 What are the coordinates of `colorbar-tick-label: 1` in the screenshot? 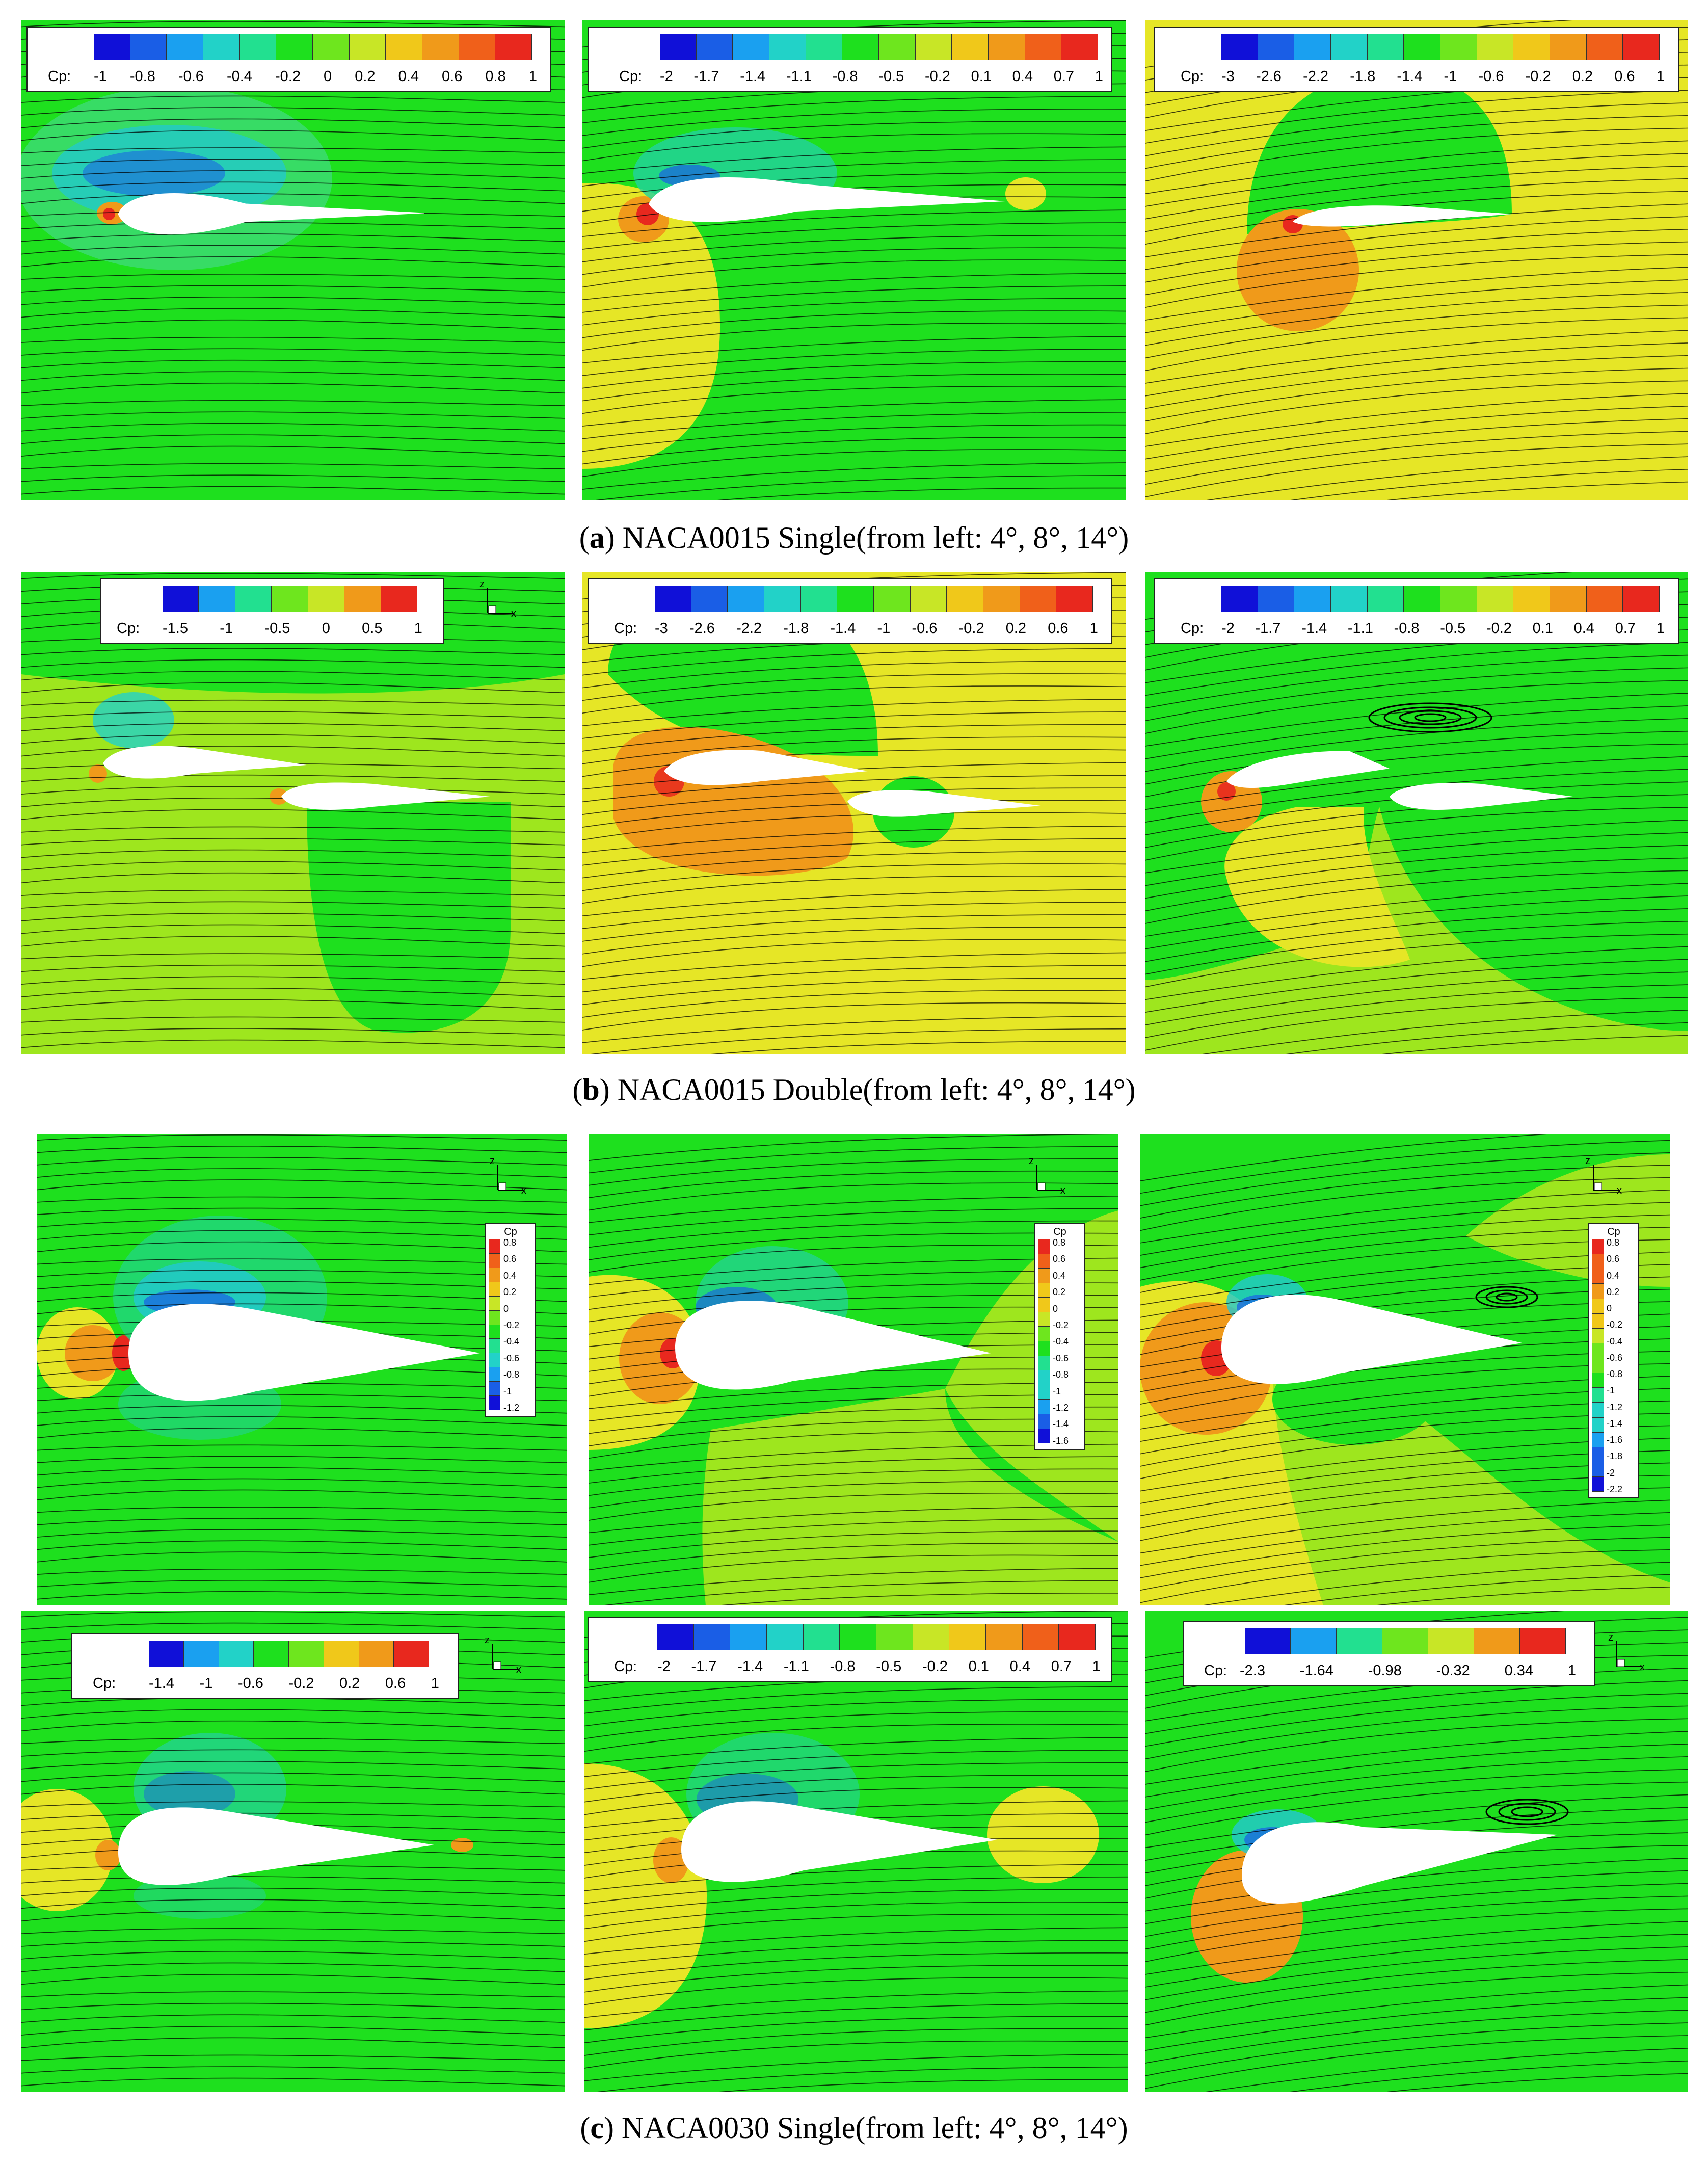 It's located at (1571, 1670).